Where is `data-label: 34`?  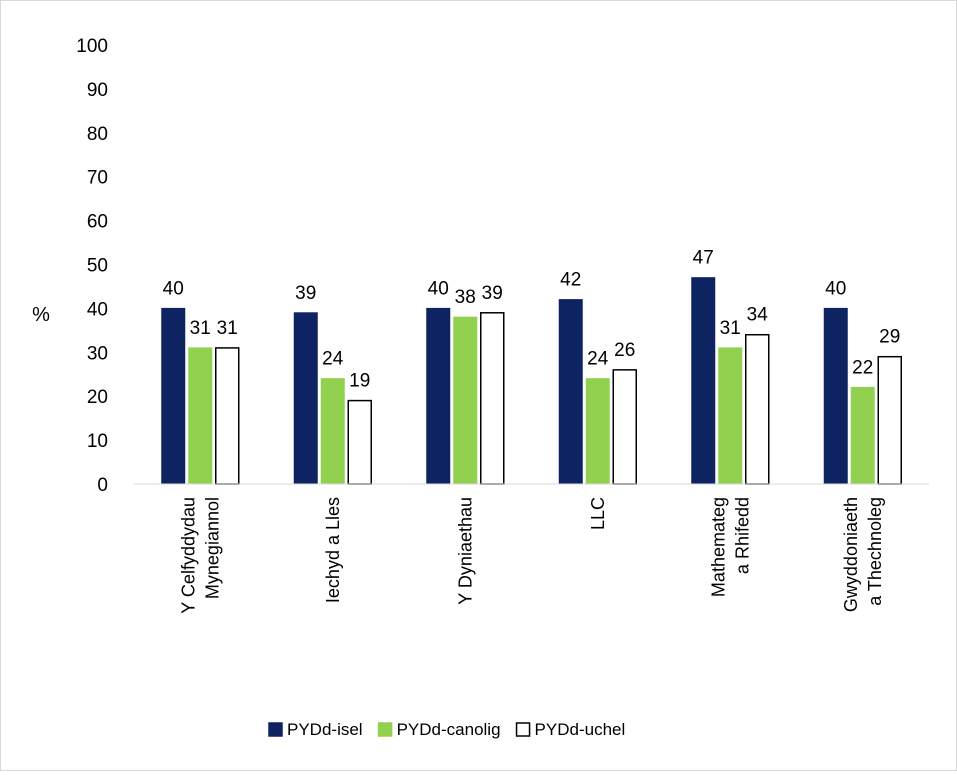 data-label: 34 is located at coordinates (758, 315).